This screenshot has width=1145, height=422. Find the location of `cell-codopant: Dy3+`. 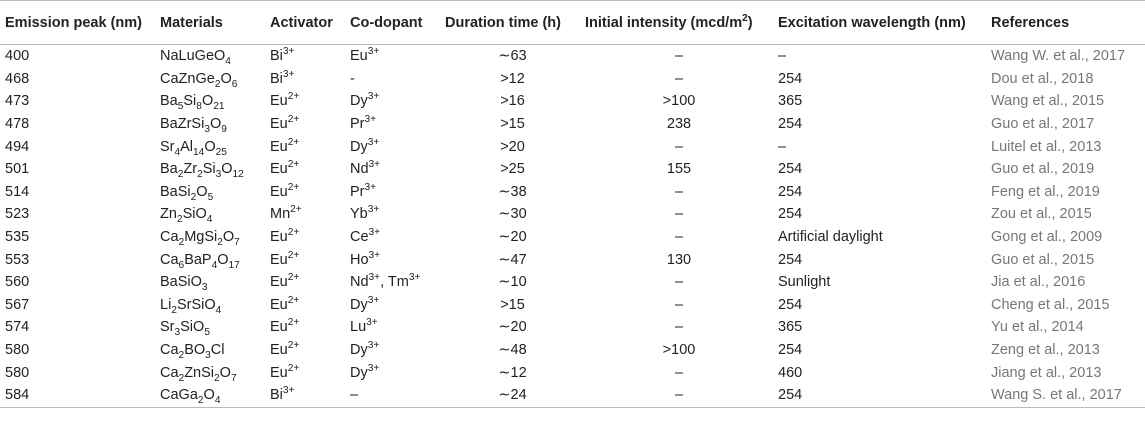

cell-codopant: Dy3+ is located at coordinates (392, 146).